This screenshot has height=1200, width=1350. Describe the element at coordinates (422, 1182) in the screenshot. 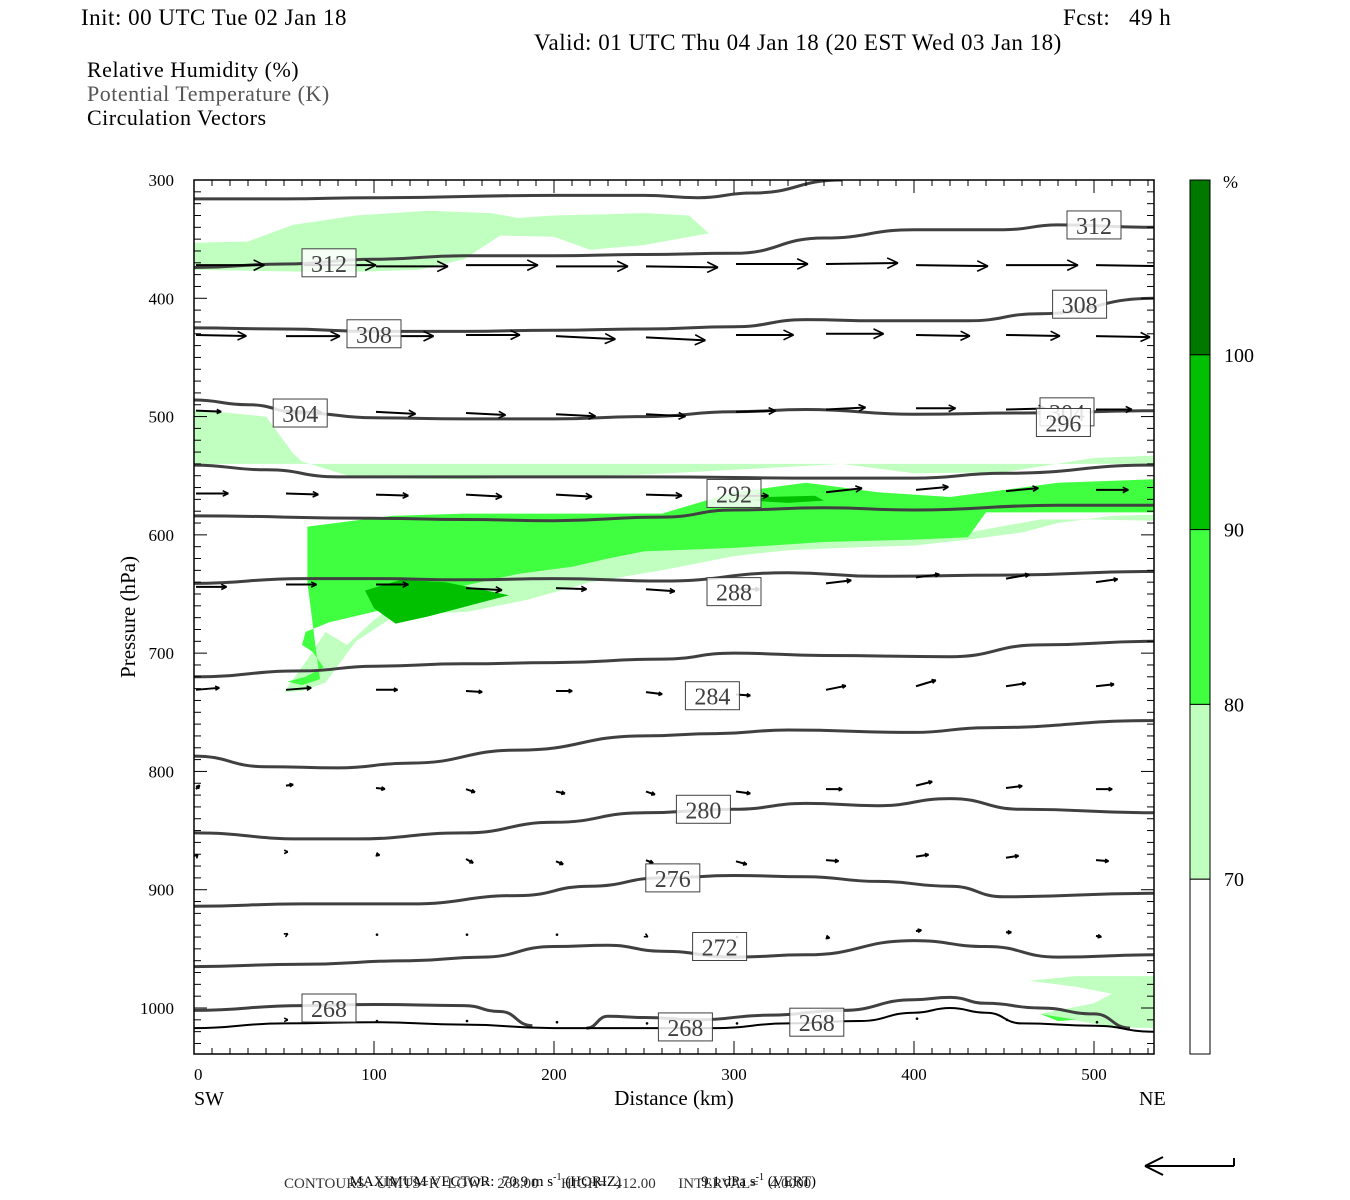

I see `max-vector-label: MAXIMUM VECTOR:` at that location.